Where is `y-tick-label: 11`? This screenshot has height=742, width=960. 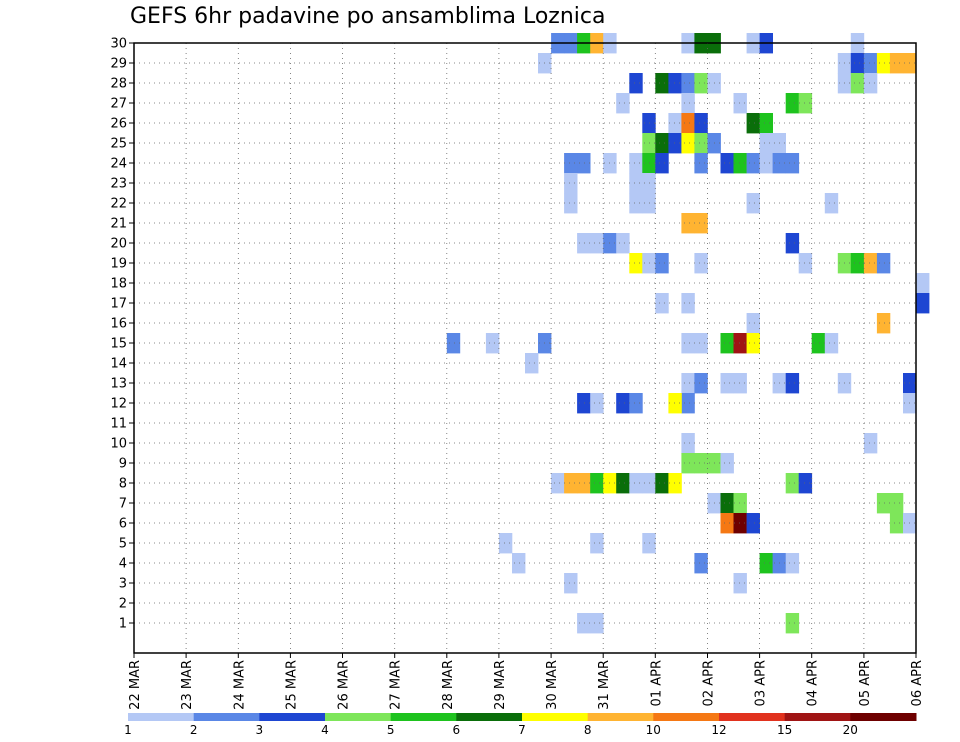 y-tick-label: 11 is located at coordinates (118, 424).